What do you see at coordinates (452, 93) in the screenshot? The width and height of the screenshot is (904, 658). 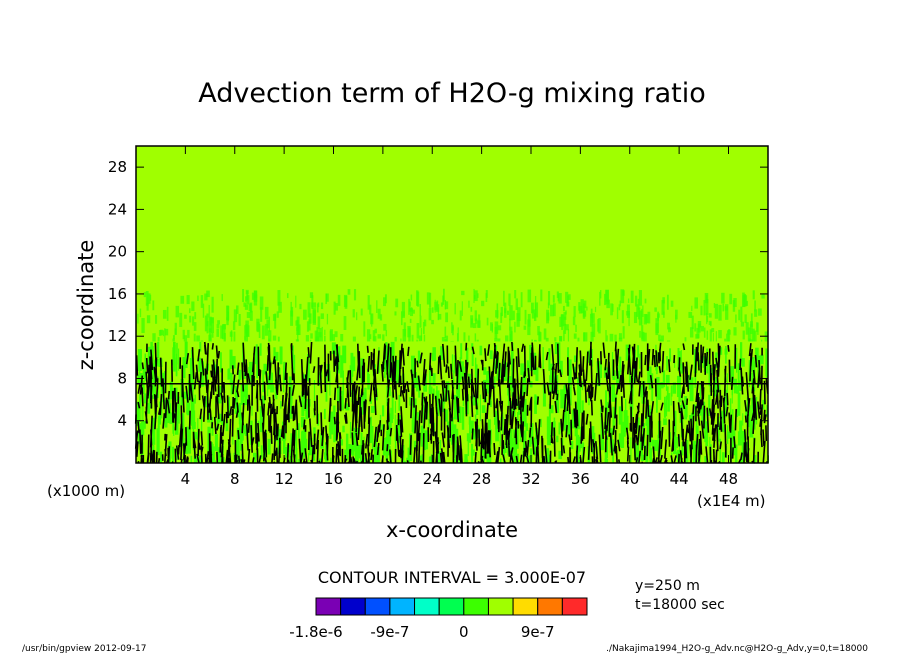 I see `chart-title: Advection term of H2O-g mixing ratio` at bounding box center [452, 93].